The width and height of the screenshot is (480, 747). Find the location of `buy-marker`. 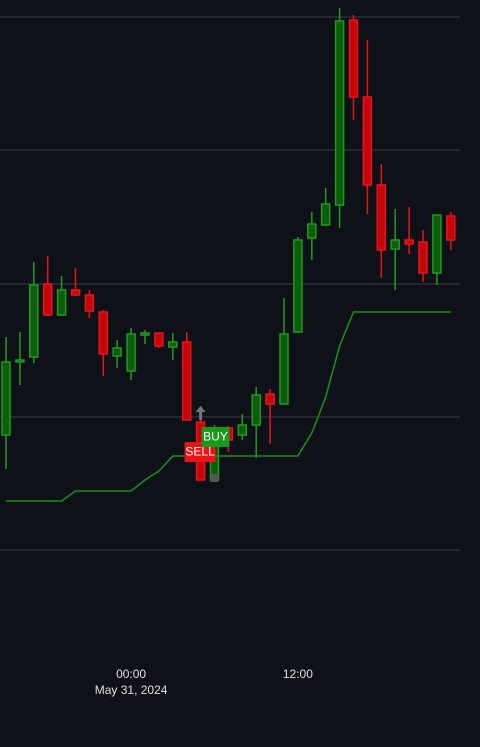

buy-marker is located at coordinates (214, 478).